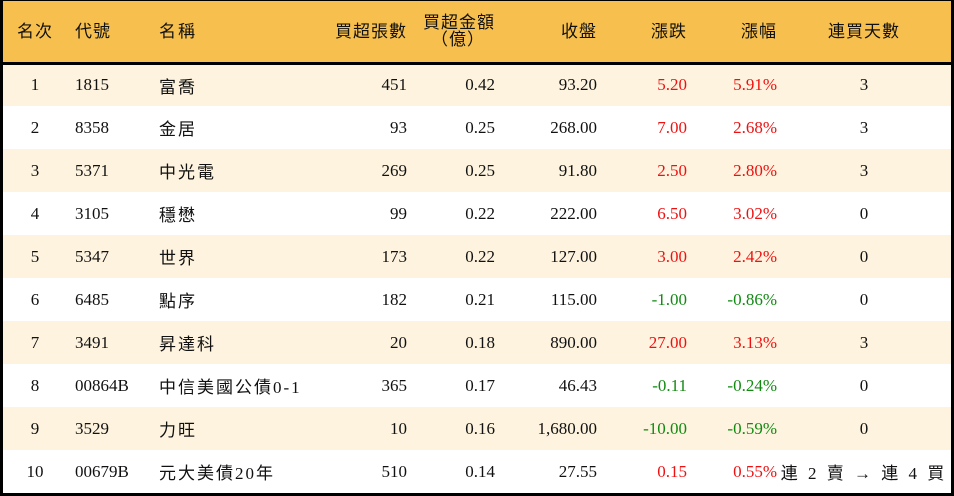 The height and width of the screenshot is (496, 954). Describe the element at coordinates (480, 85) in the screenshot. I see `cell-net-buy-amount: 0.42` at that location.